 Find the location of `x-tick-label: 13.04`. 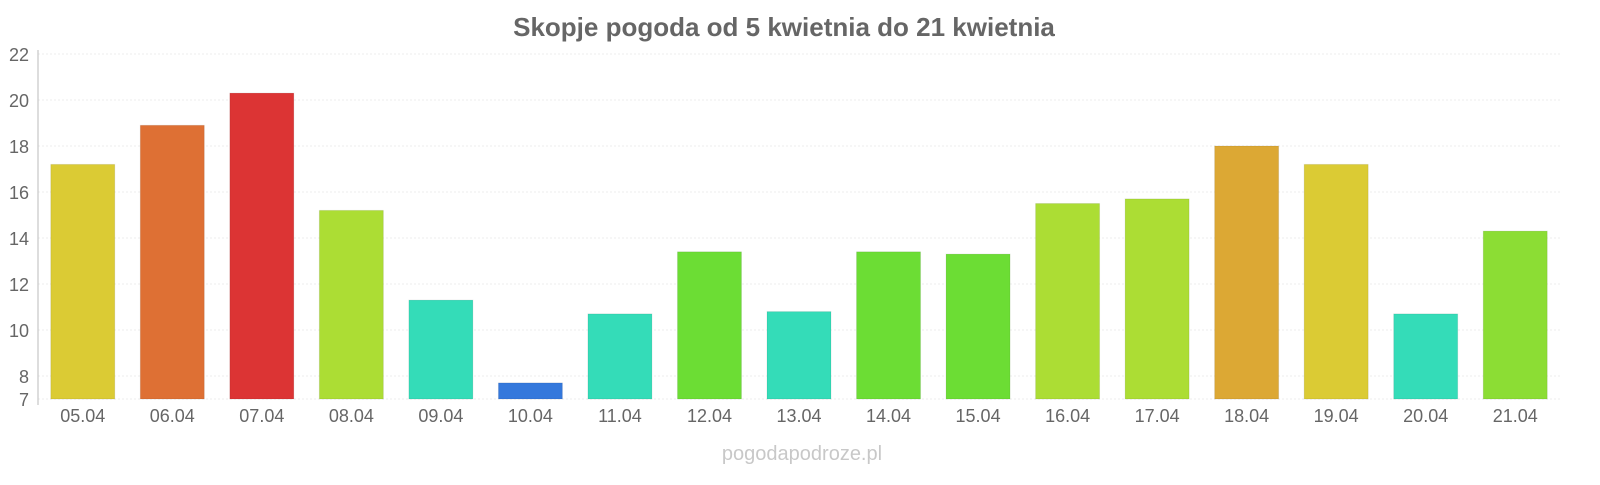

x-tick-label: 13.04 is located at coordinates (798, 416).